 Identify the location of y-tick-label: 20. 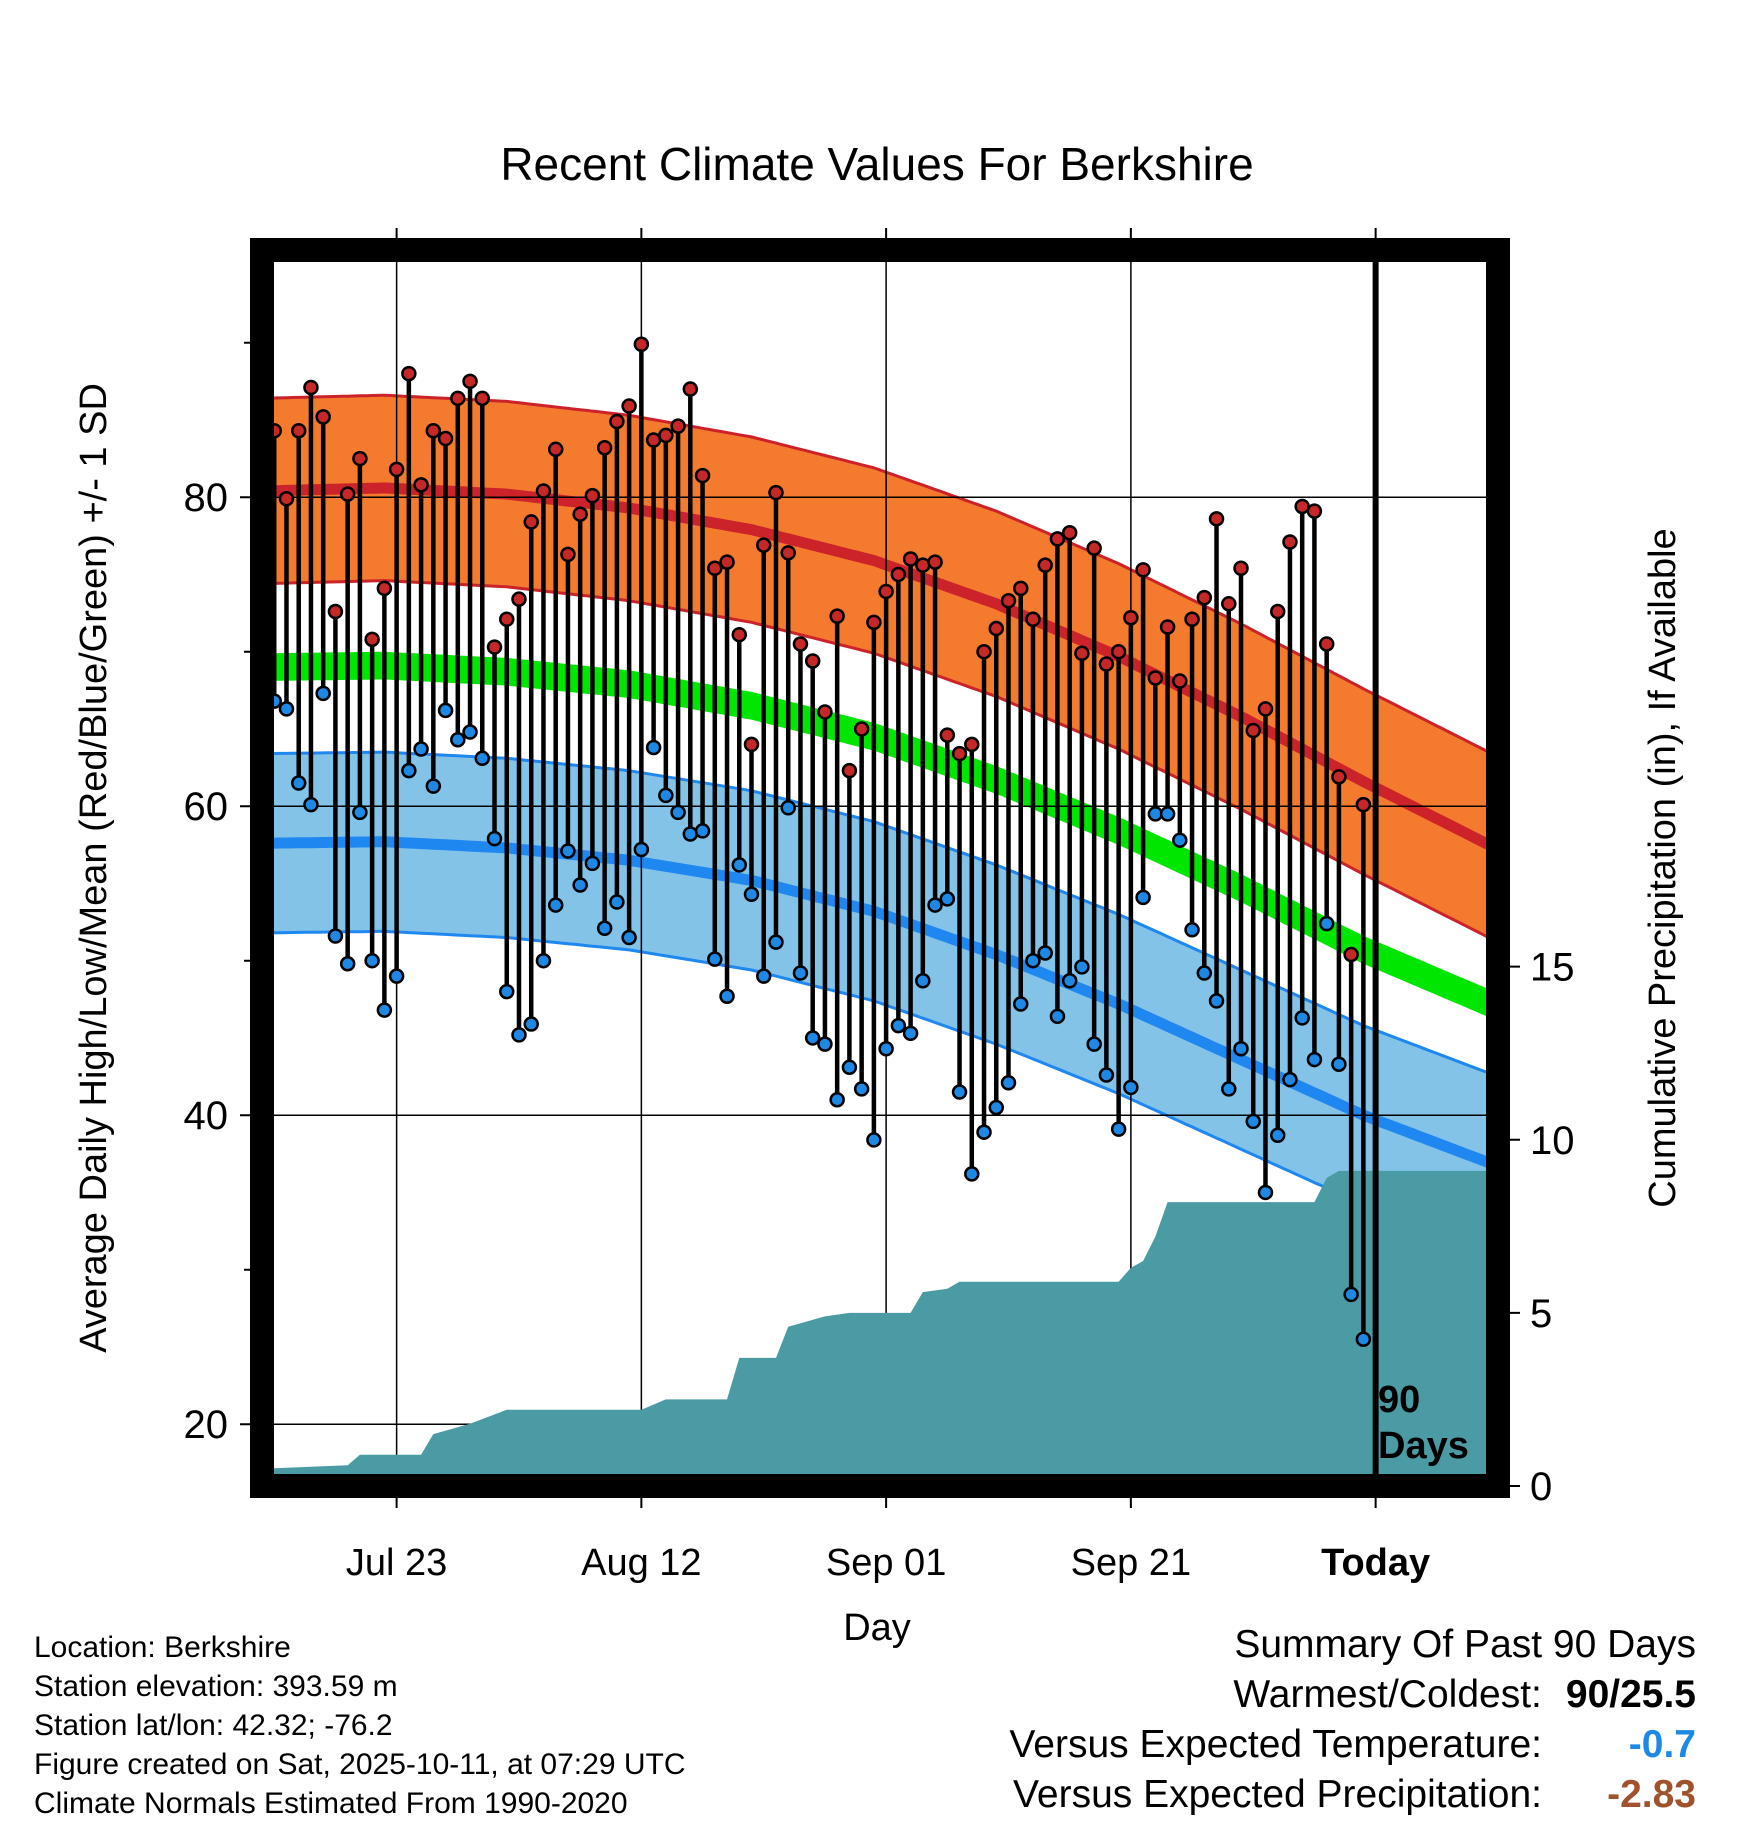
(206, 1425).